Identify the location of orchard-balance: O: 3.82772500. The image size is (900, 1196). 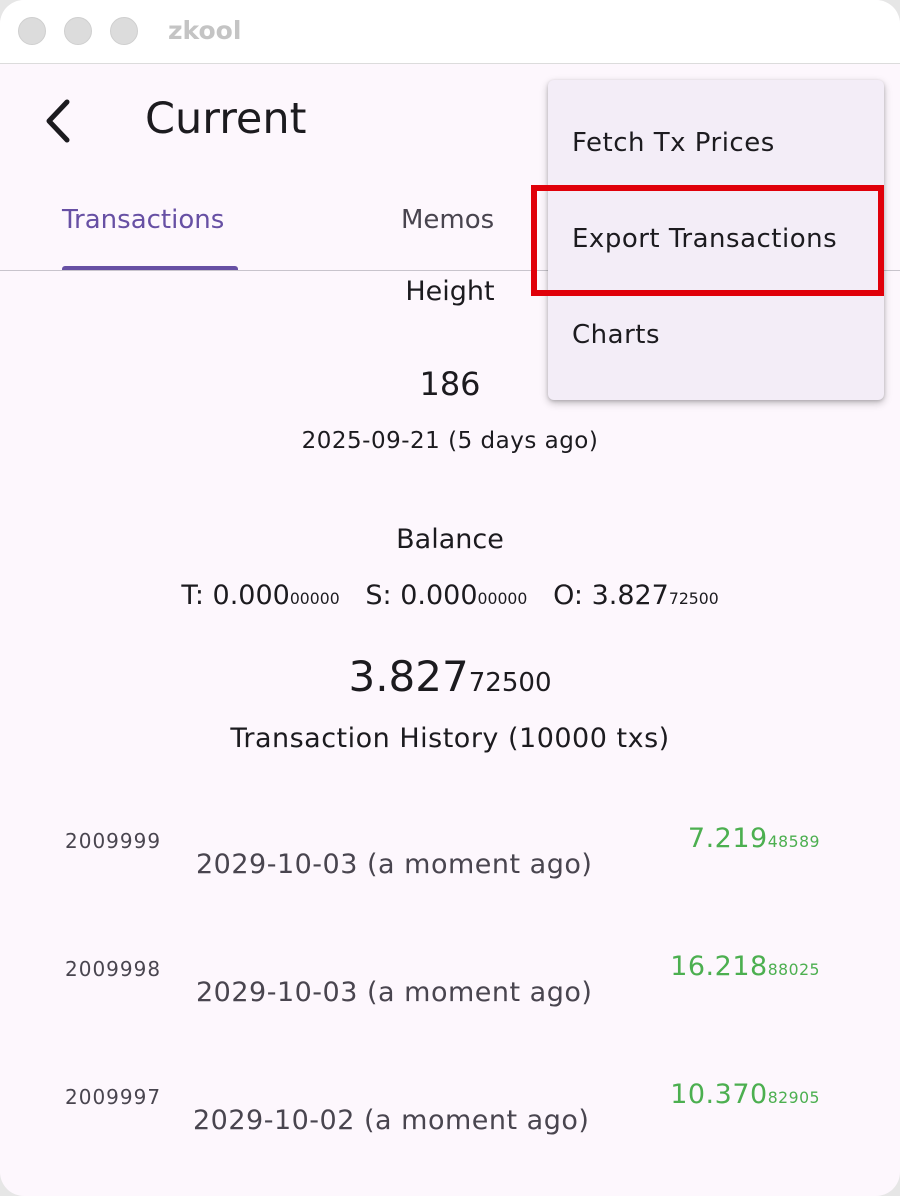
(636, 595).